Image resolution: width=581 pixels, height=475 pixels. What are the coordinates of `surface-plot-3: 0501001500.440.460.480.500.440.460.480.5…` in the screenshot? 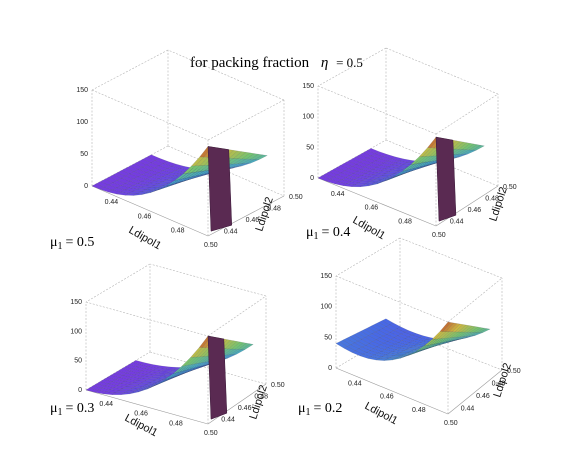 It's located at (167, 351).